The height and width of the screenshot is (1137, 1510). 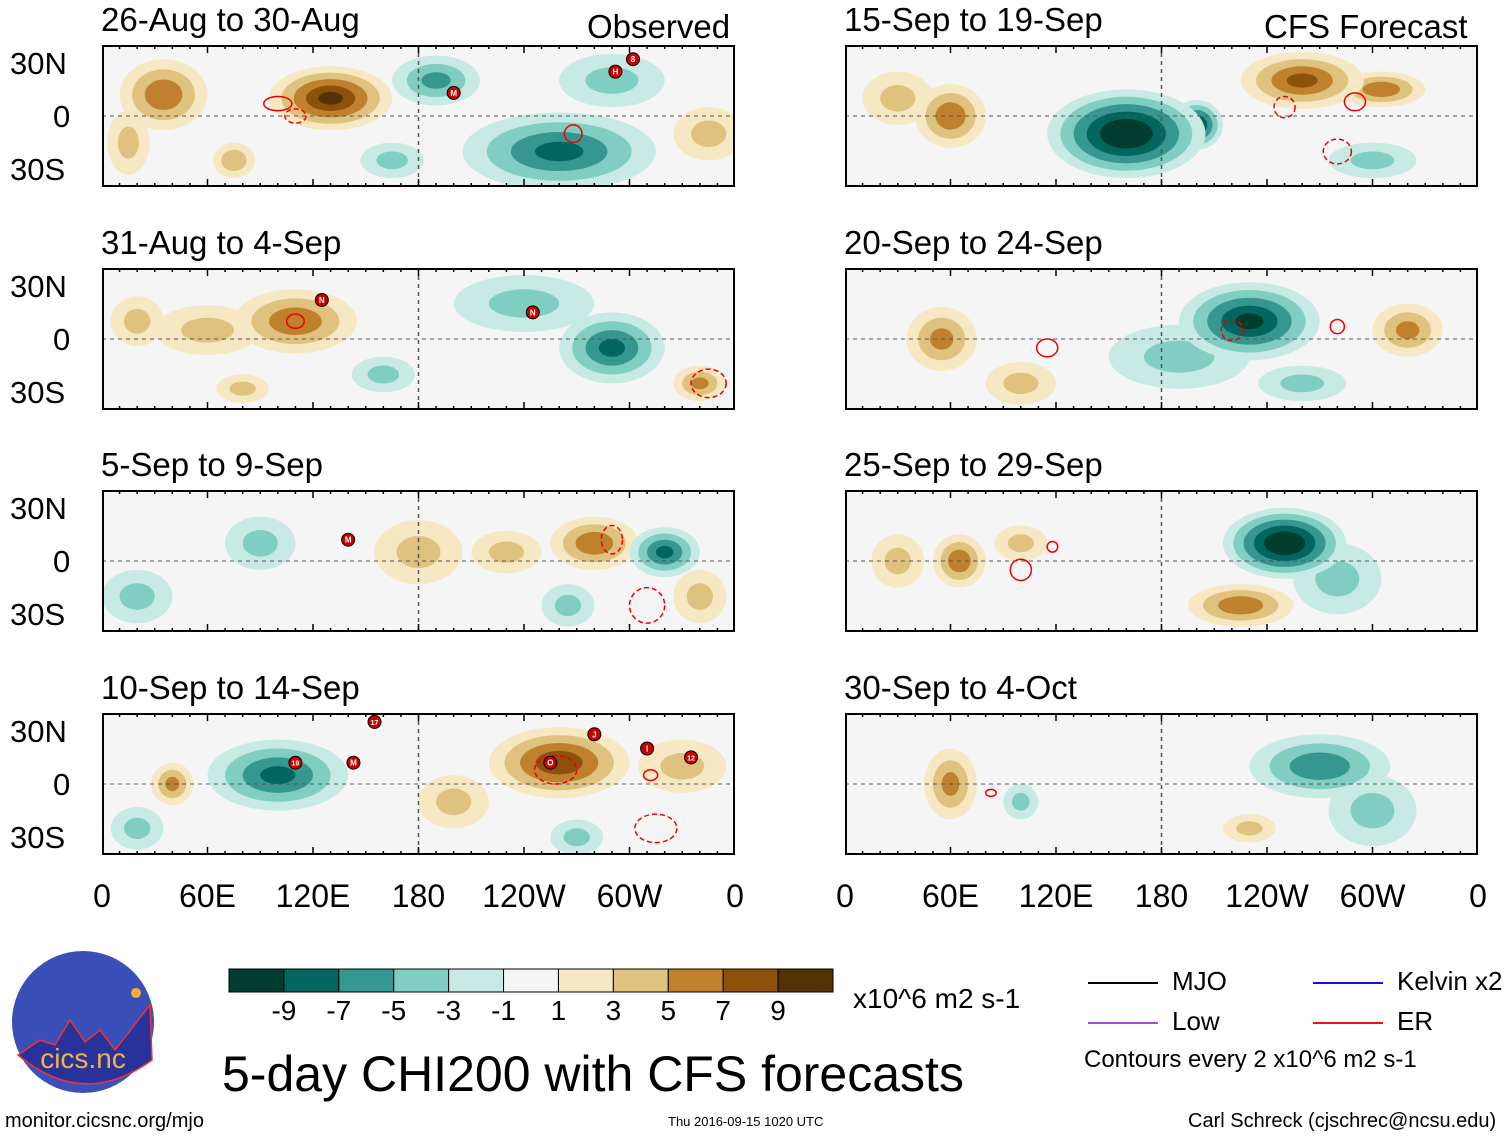 I want to click on lon-tick-label: 60W, so click(x=1372, y=896).